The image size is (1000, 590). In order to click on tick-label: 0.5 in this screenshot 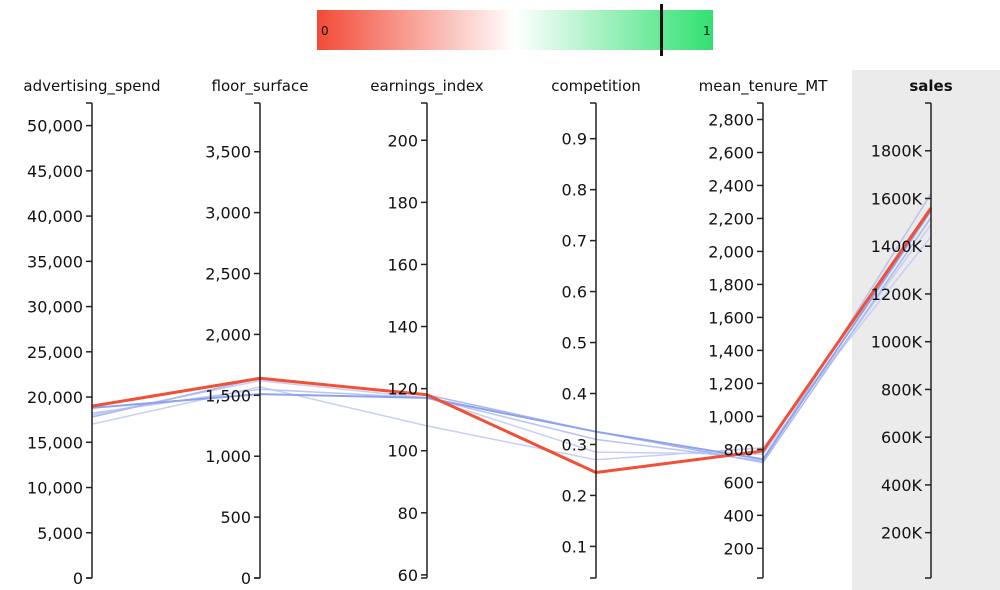, I will do `click(574, 343)`.